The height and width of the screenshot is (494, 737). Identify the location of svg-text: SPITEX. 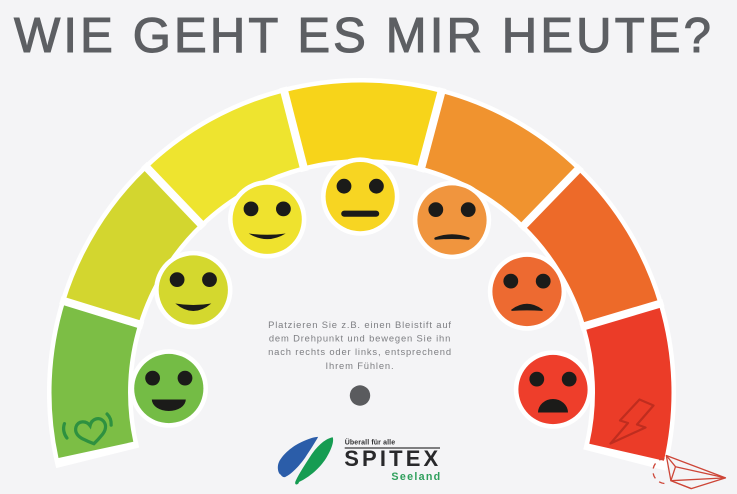
(391, 458).